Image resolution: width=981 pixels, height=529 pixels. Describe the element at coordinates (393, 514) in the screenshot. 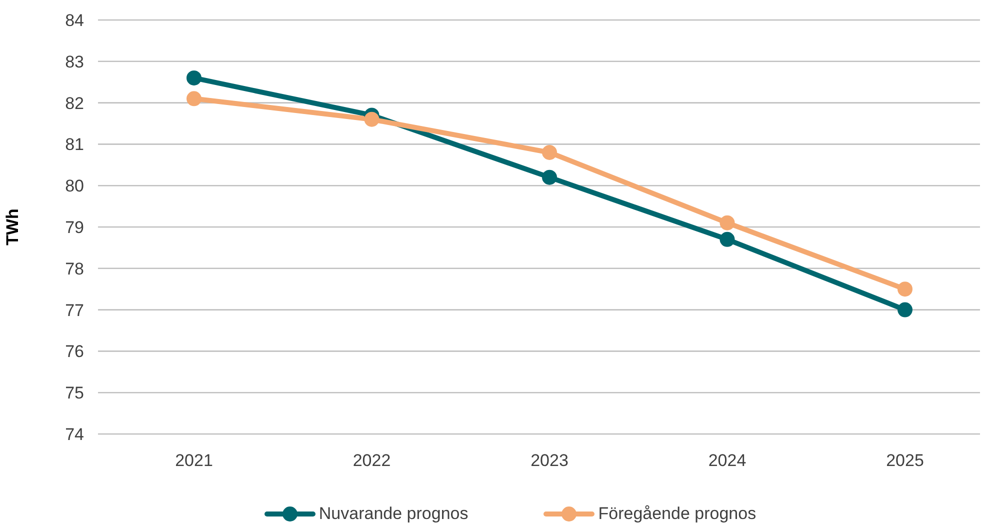

I see `legend-label: Nuvarande prognos` at that location.